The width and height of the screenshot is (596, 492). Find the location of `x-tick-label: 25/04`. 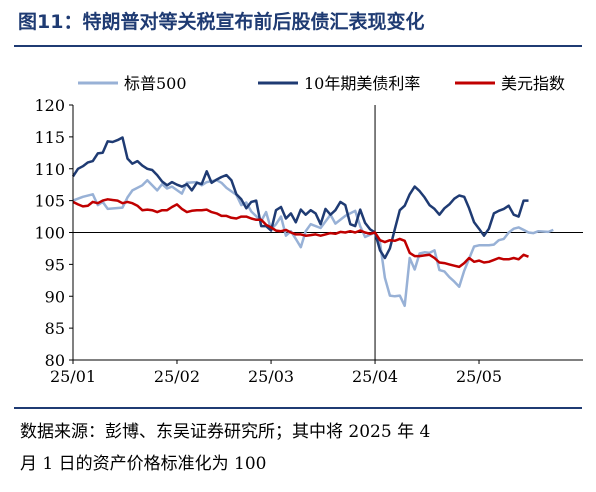

x-tick-label: 25/04 is located at coordinates (375, 376).